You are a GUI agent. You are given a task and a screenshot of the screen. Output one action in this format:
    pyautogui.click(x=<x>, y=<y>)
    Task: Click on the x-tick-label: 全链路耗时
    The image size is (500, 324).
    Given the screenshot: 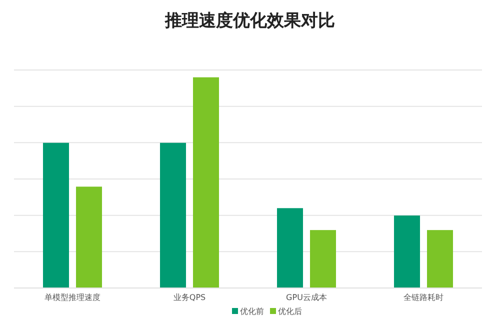 What is the action you would take?
    pyautogui.click(x=424, y=297)
    